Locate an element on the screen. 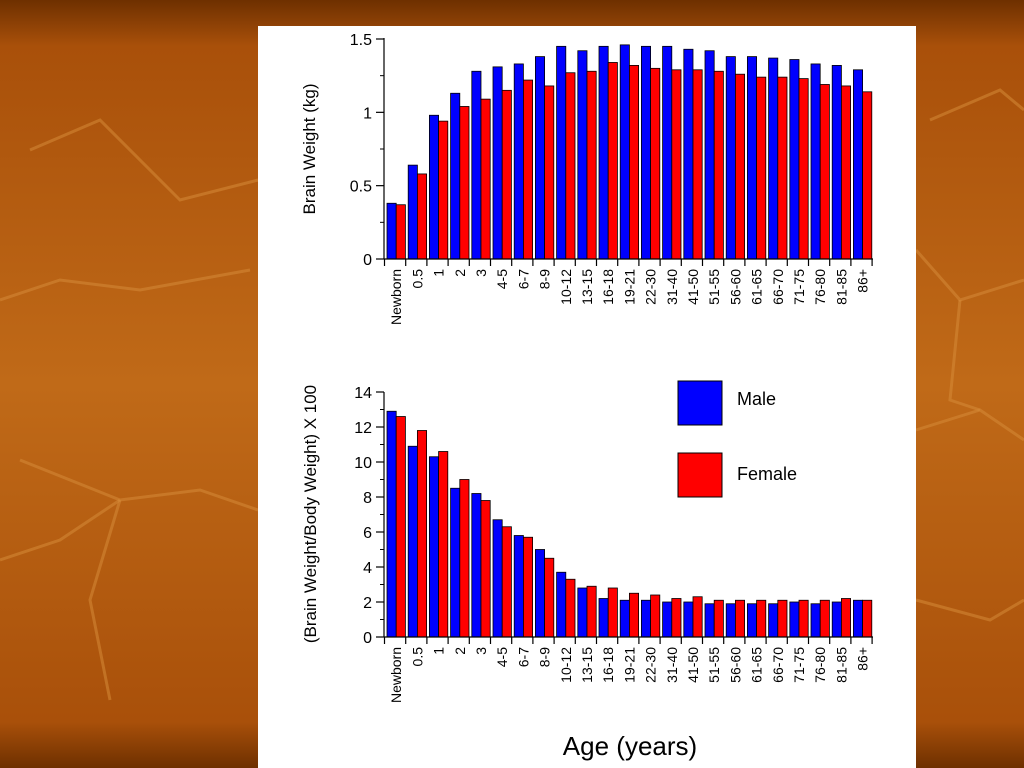 This screenshot has height=768, width=1024. top-x-tick-label: 0.5 is located at coordinates (417, 279).